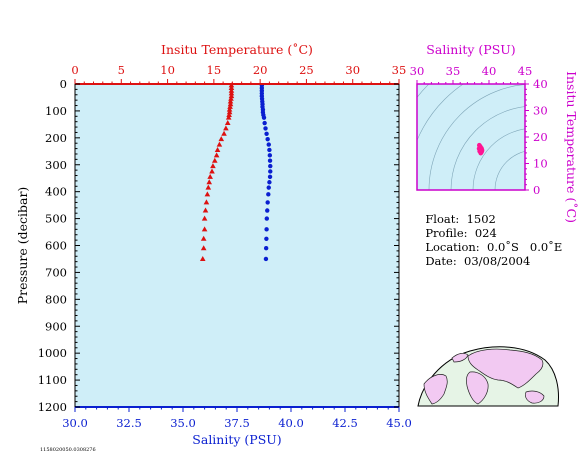 The image size is (587, 472). What do you see at coordinates (460, 357) in the screenshot?
I see `map-landmass-arctic` at bounding box center [460, 357].